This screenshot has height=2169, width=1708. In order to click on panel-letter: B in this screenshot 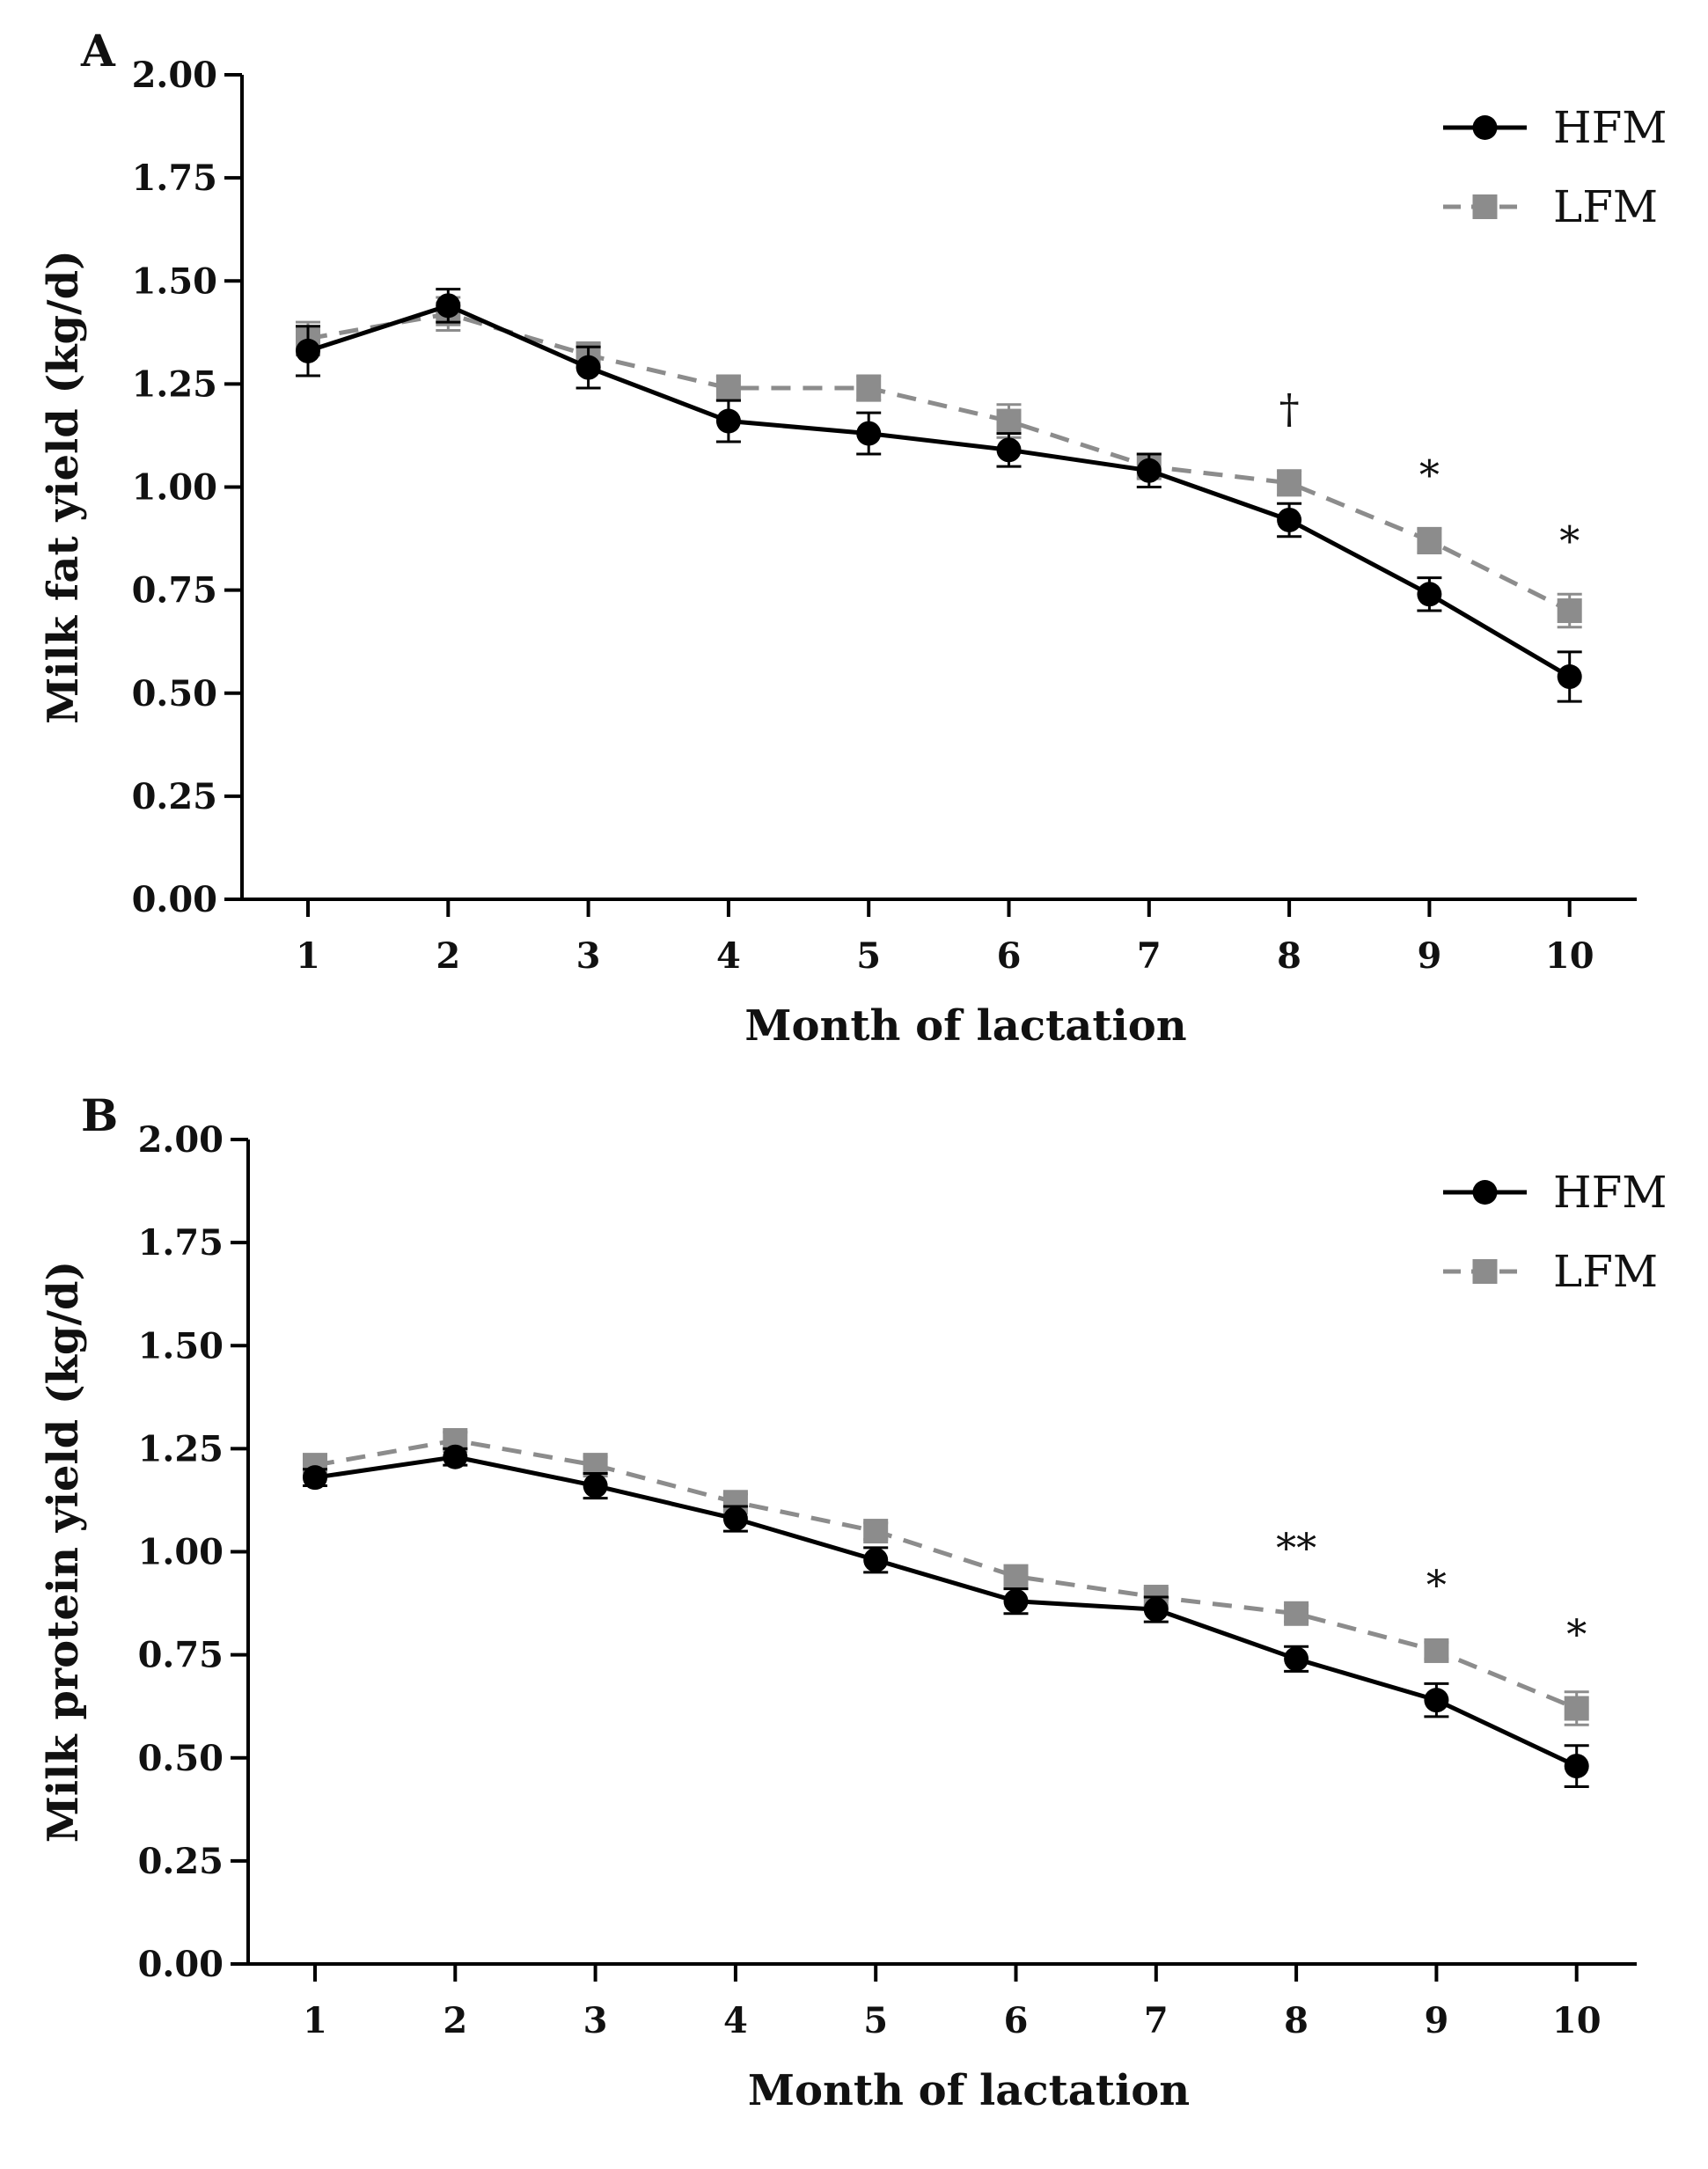, I will do `click(99, 1115)`.